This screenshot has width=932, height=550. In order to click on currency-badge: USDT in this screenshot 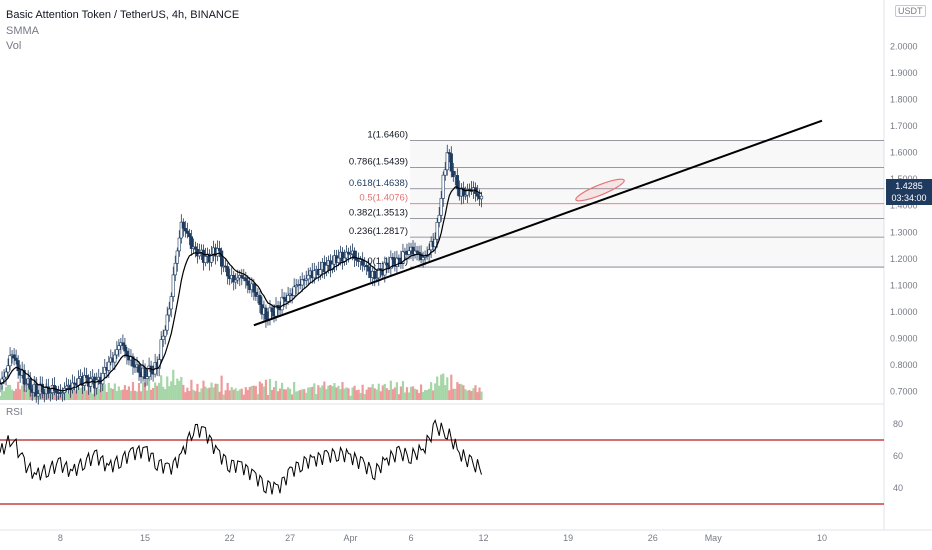, I will do `click(910, 11)`.